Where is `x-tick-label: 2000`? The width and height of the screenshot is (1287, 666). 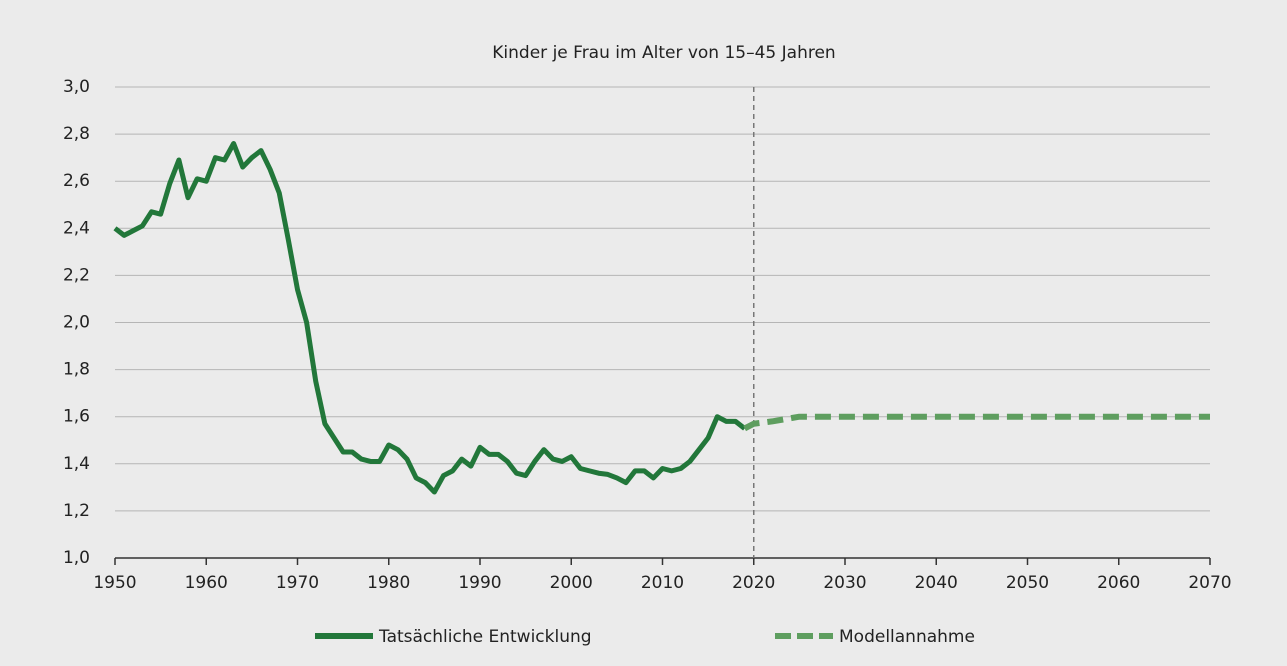
x-tick-label: 2000 is located at coordinates (571, 583).